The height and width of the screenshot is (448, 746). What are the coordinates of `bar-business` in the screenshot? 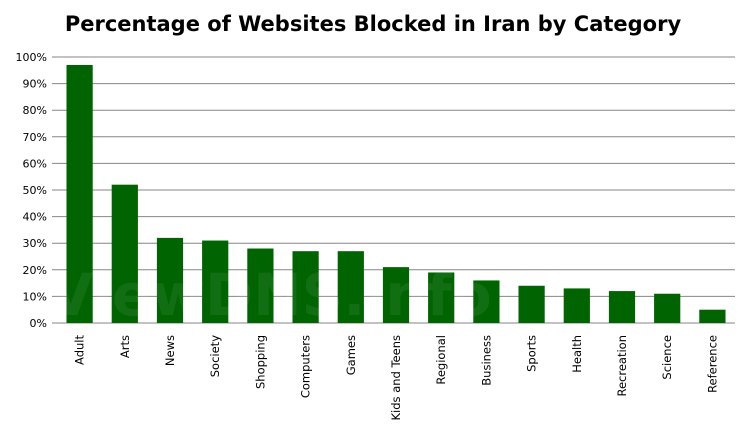 It's located at (486, 301).